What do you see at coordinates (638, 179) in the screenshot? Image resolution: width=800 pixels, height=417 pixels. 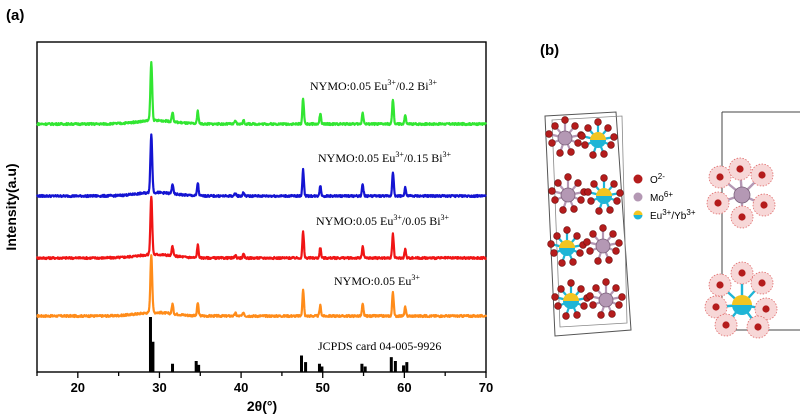 I see `oxygen-legend-marker` at bounding box center [638, 179].